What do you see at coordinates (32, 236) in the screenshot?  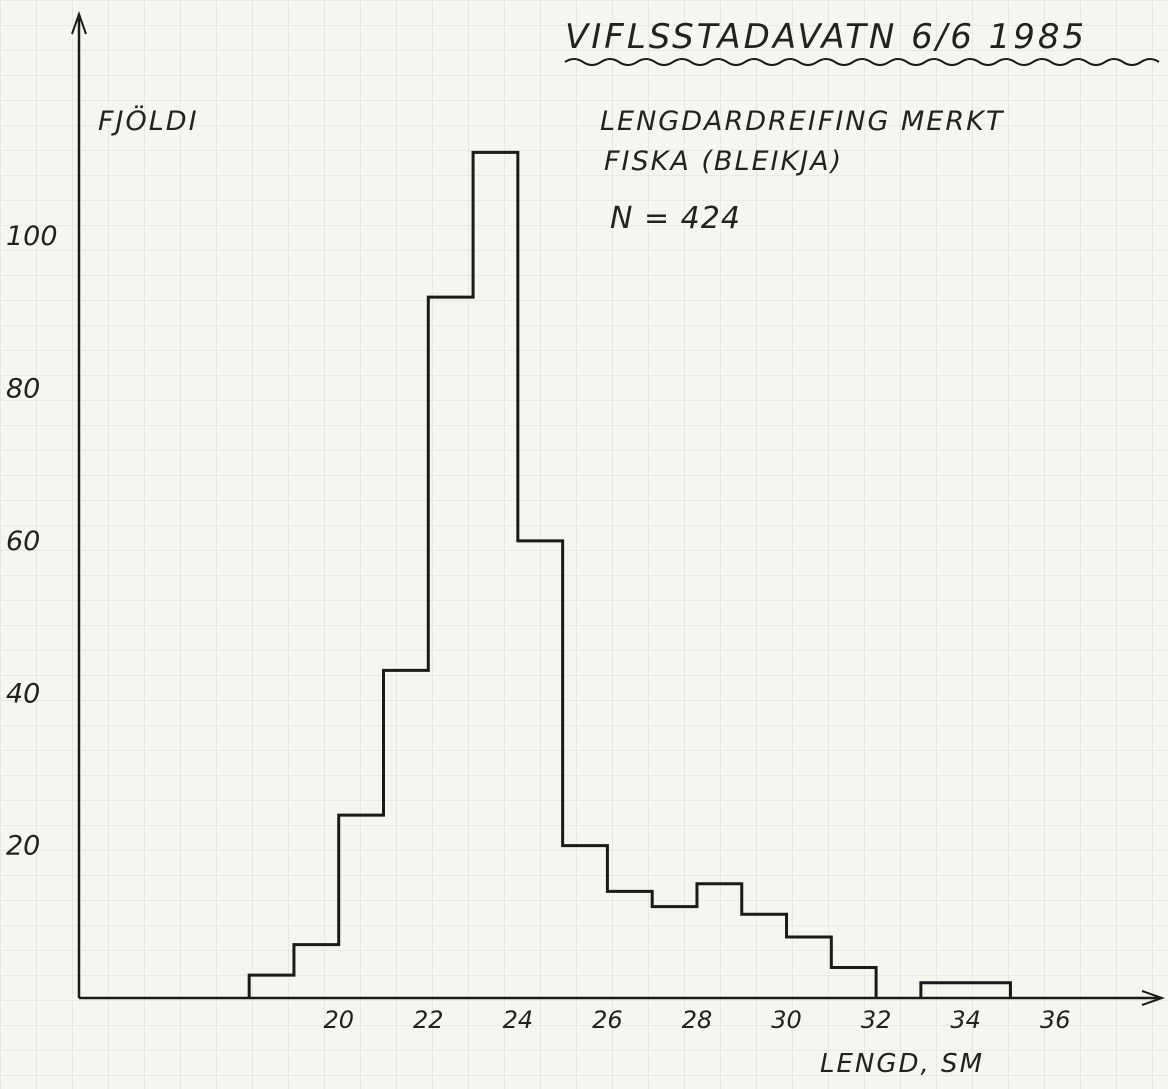 I see `y-tick-label: 100` at bounding box center [32, 236].